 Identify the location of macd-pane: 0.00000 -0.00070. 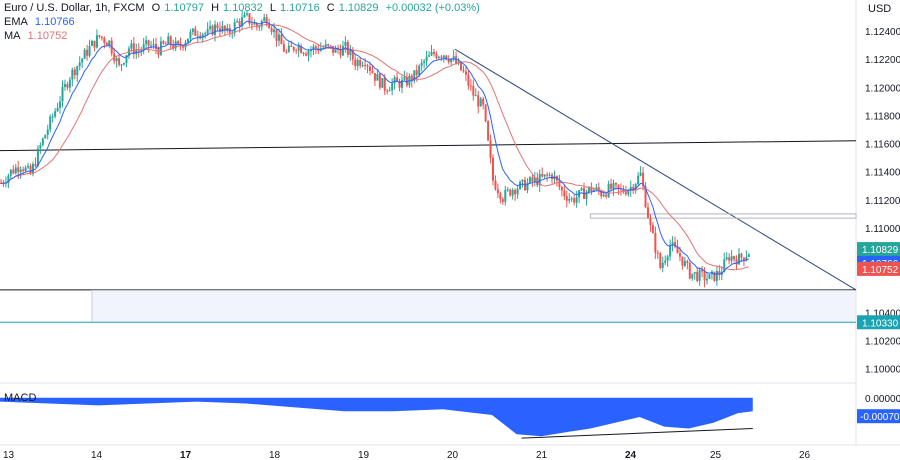
(450, 416).